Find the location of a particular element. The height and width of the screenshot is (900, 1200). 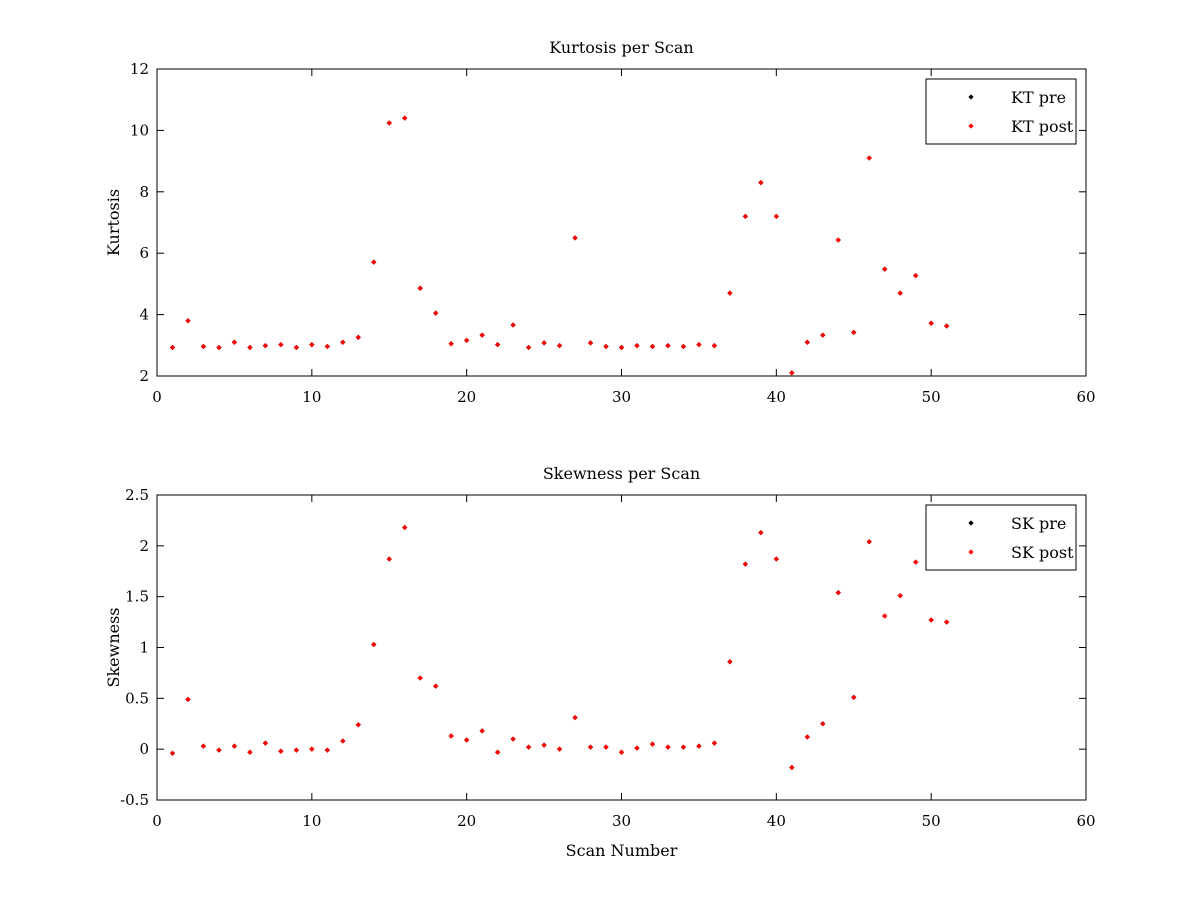

kurtosis-legend-marker is located at coordinates (971, 126).